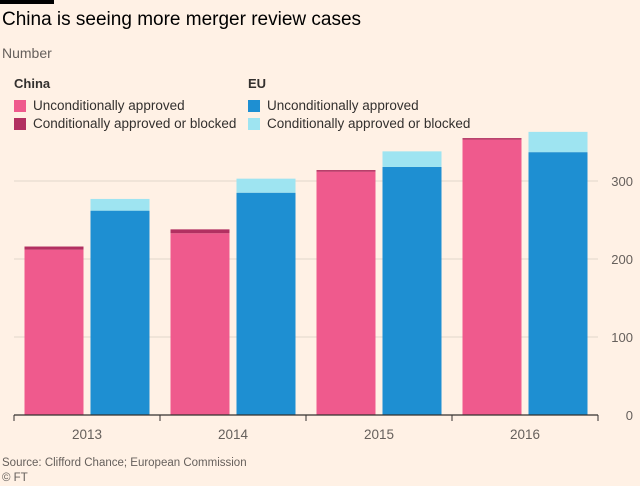 This screenshot has height=486, width=640. Describe the element at coordinates (87, 434) in the screenshot. I see `x-tick-label-2013: 2013` at that location.